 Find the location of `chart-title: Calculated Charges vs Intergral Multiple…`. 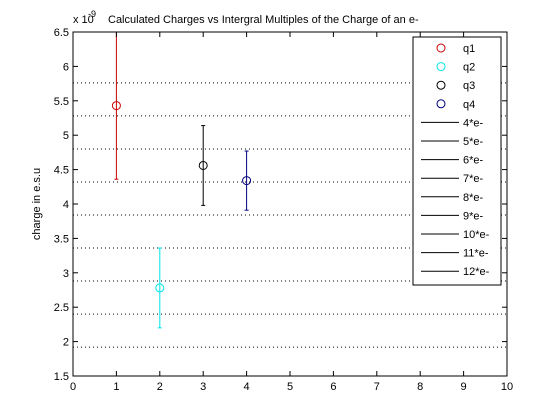

chart-title: Calculated Charges vs Intergral Multiple… is located at coordinates (263, 20).